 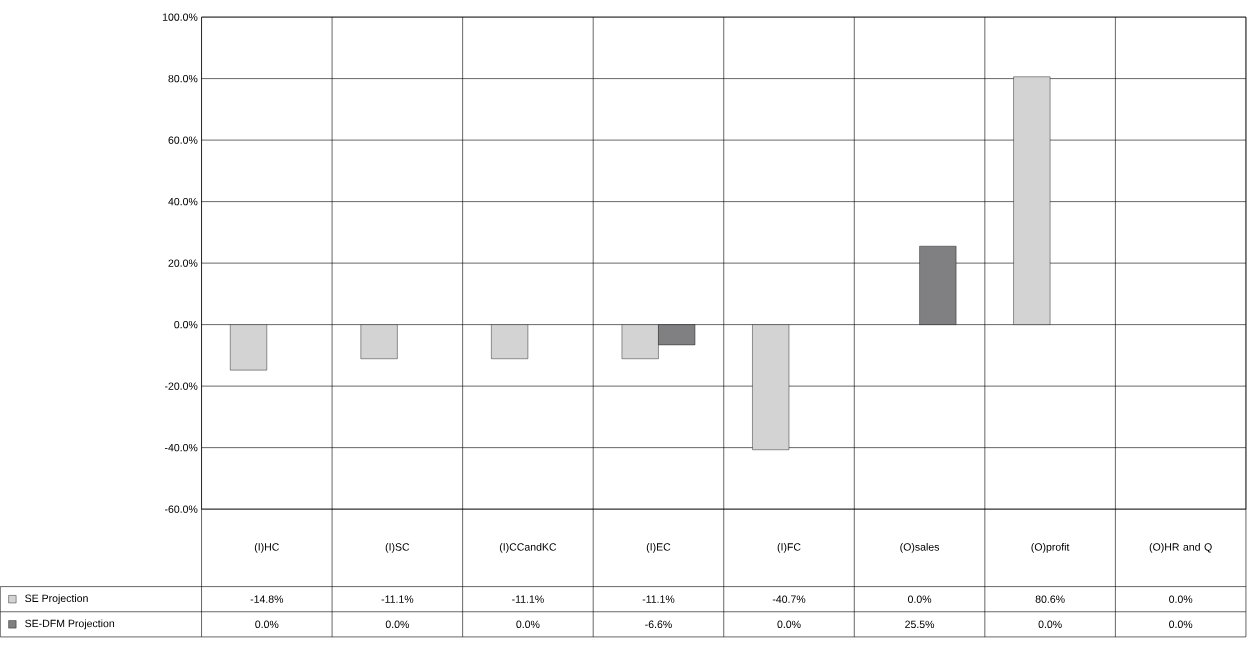 I want to click on legend-label: SE Projection, so click(x=56, y=599).